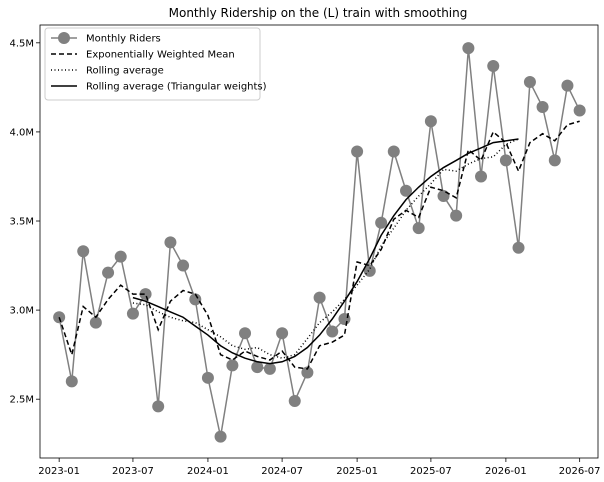  Describe the element at coordinates (506, 471) in the screenshot. I see `x-tick-label: 2026-01` at that location.